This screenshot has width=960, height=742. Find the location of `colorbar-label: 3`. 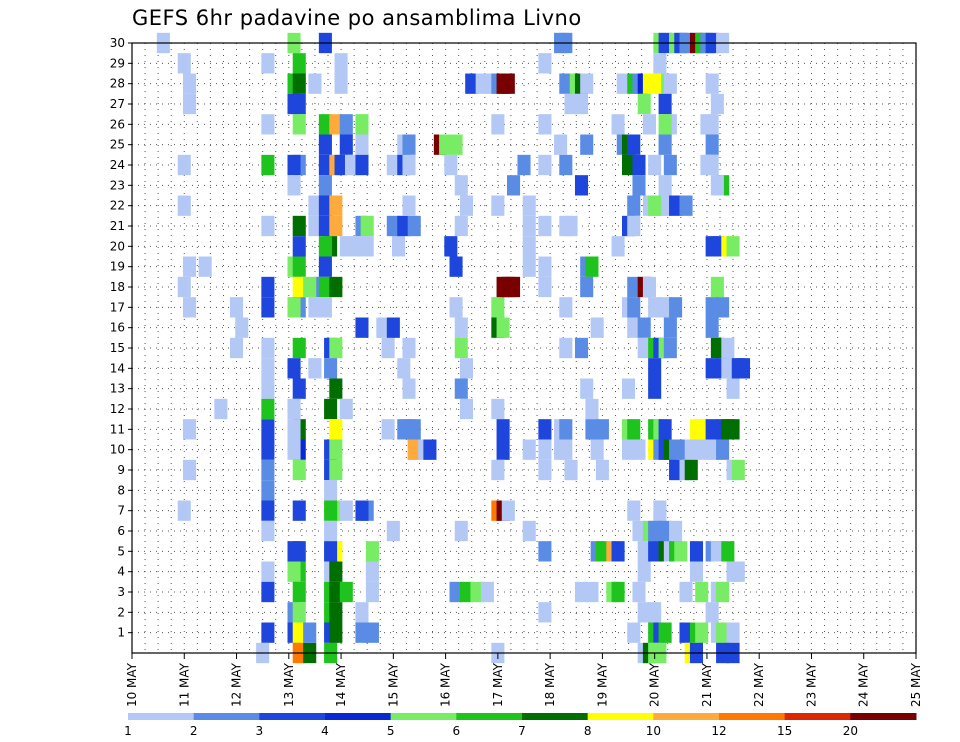

colorbar-label: 3 is located at coordinates (260, 731).